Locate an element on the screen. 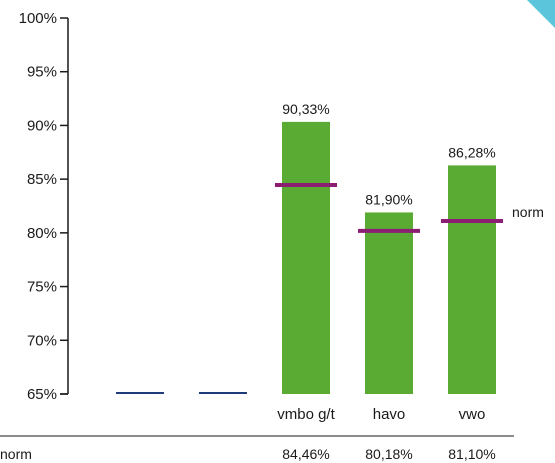  norm-table-value: 84,46% is located at coordinates (305, 454).